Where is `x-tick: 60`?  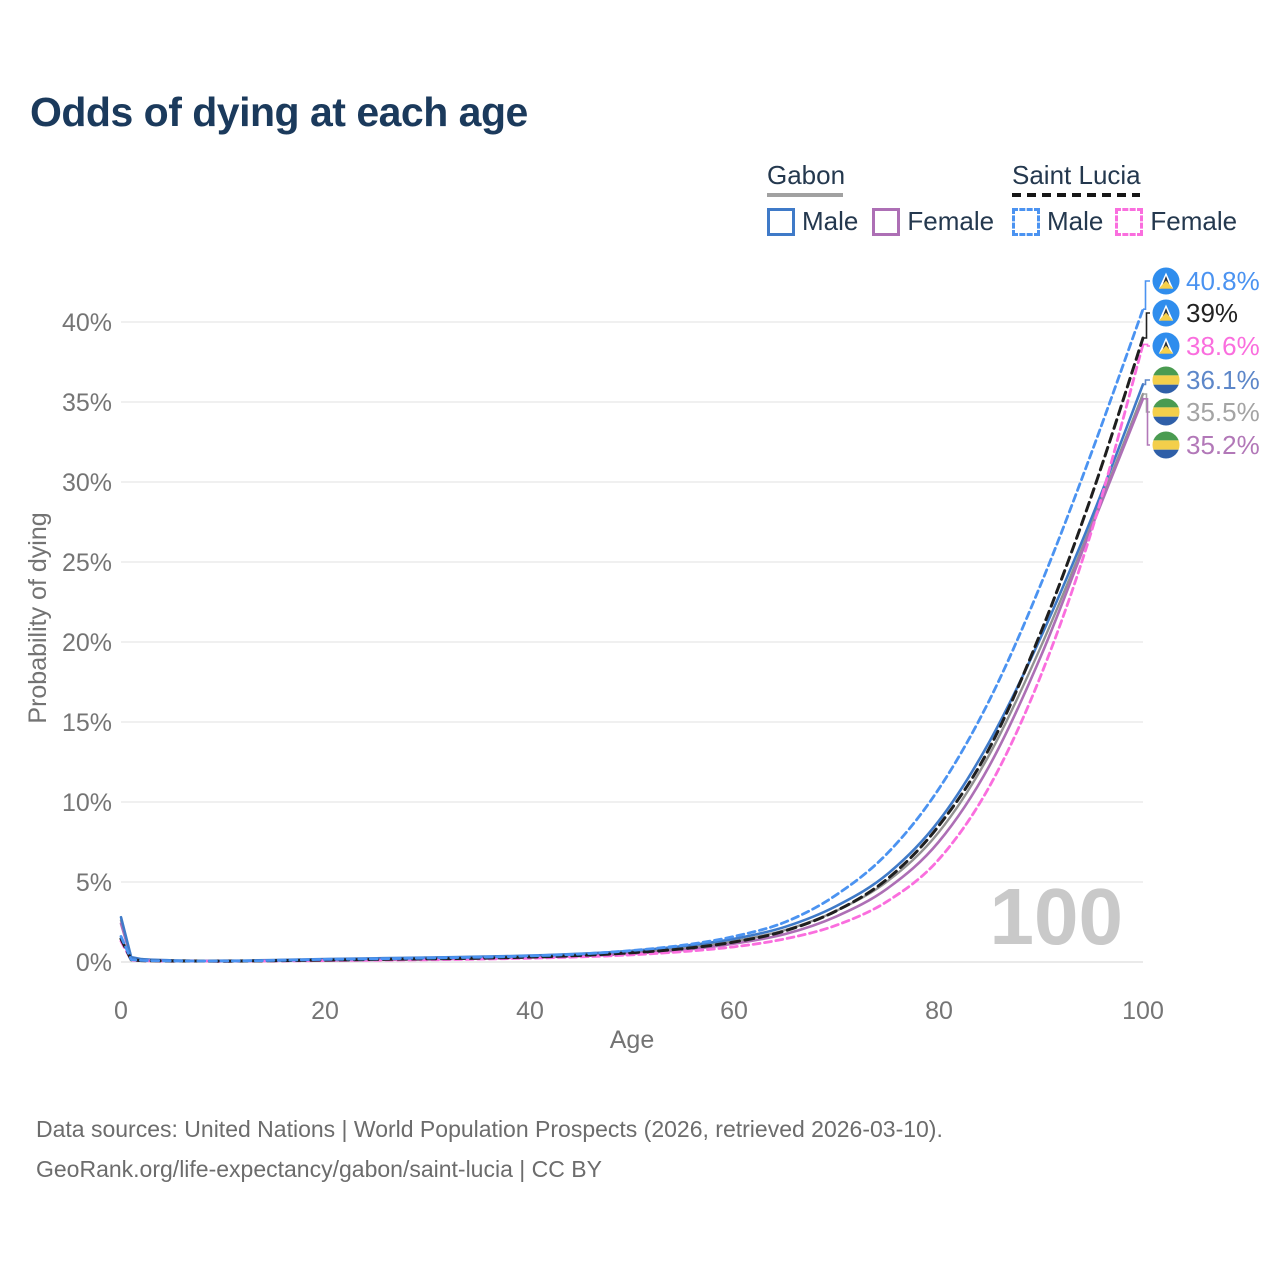
x-tick: 60 is located at coordinates (734, 1011).